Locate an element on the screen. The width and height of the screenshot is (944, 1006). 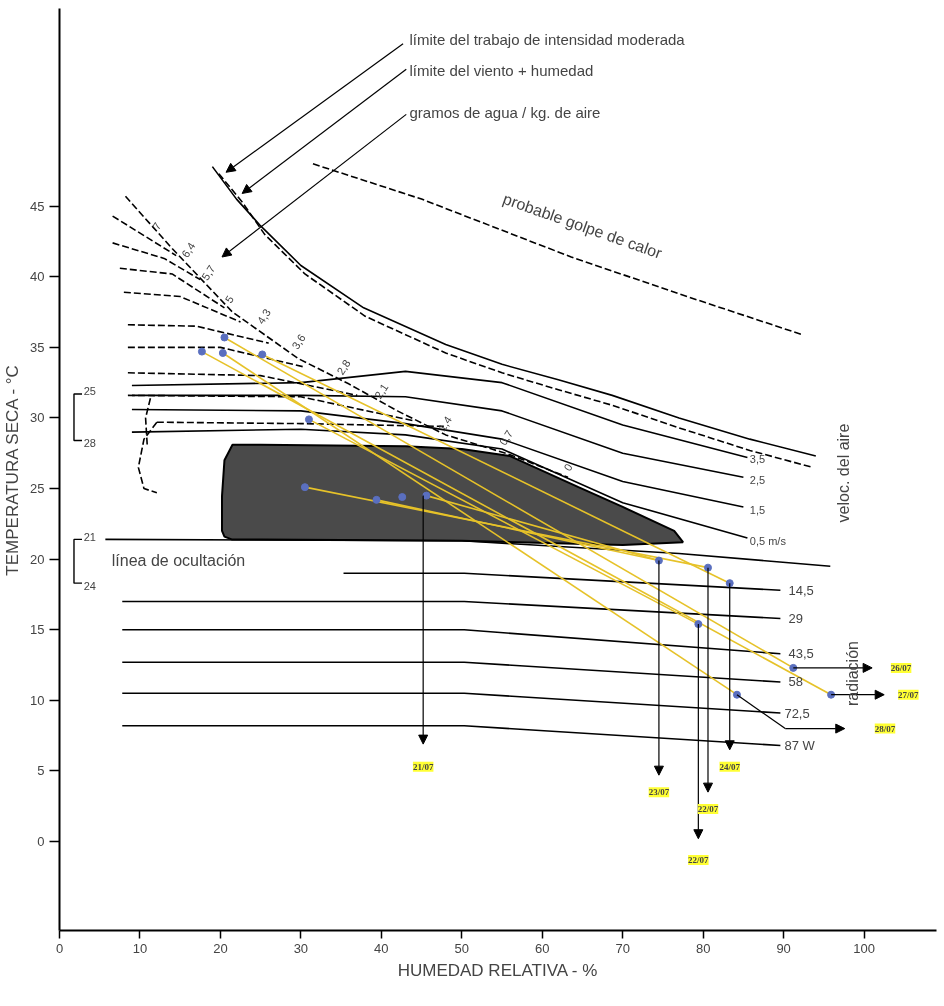
annotation: 0 is located at coordinates (568, 467).